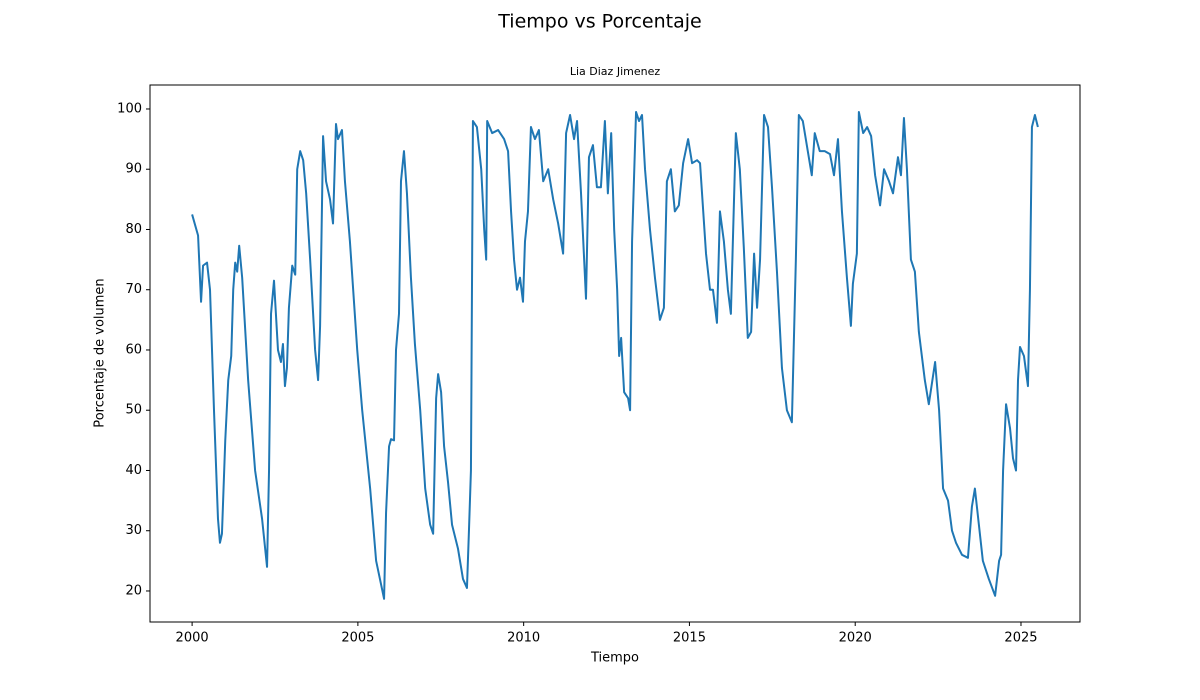  Describe the element at coordinates (133, 410) in the screenshot. I see `y-tick-label: 50` at that location.